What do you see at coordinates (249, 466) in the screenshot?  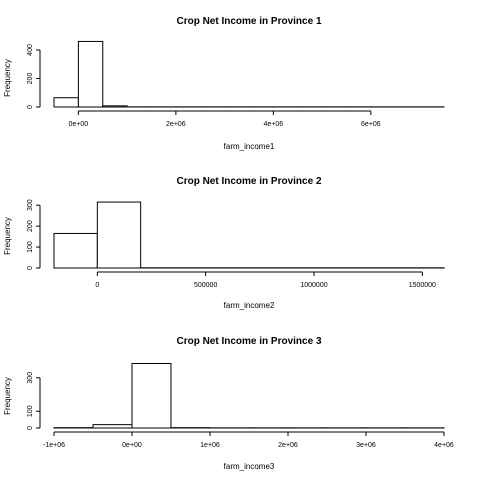 I see `x-axis-label: farm_income3` at bounding box center [249, 466].